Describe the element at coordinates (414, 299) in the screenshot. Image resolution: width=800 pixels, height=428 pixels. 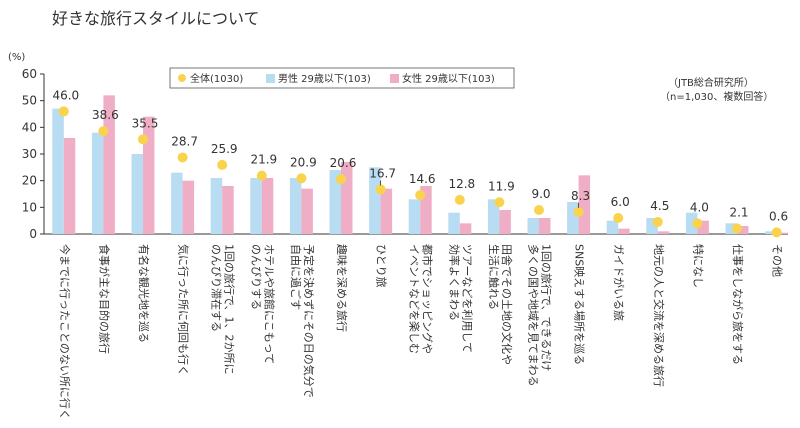
I see `x-category-label: イベントなどを楽しむ` at that location.